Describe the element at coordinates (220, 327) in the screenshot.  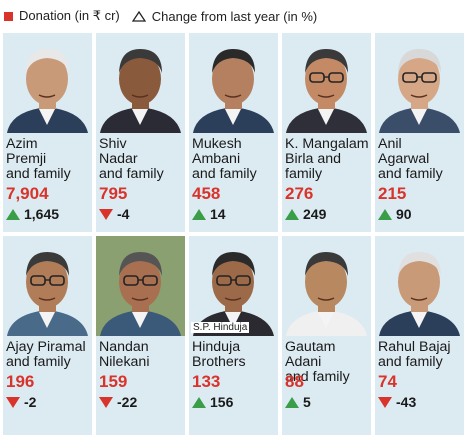
I see `photo-caption: S.P. Hinduja` at that location.